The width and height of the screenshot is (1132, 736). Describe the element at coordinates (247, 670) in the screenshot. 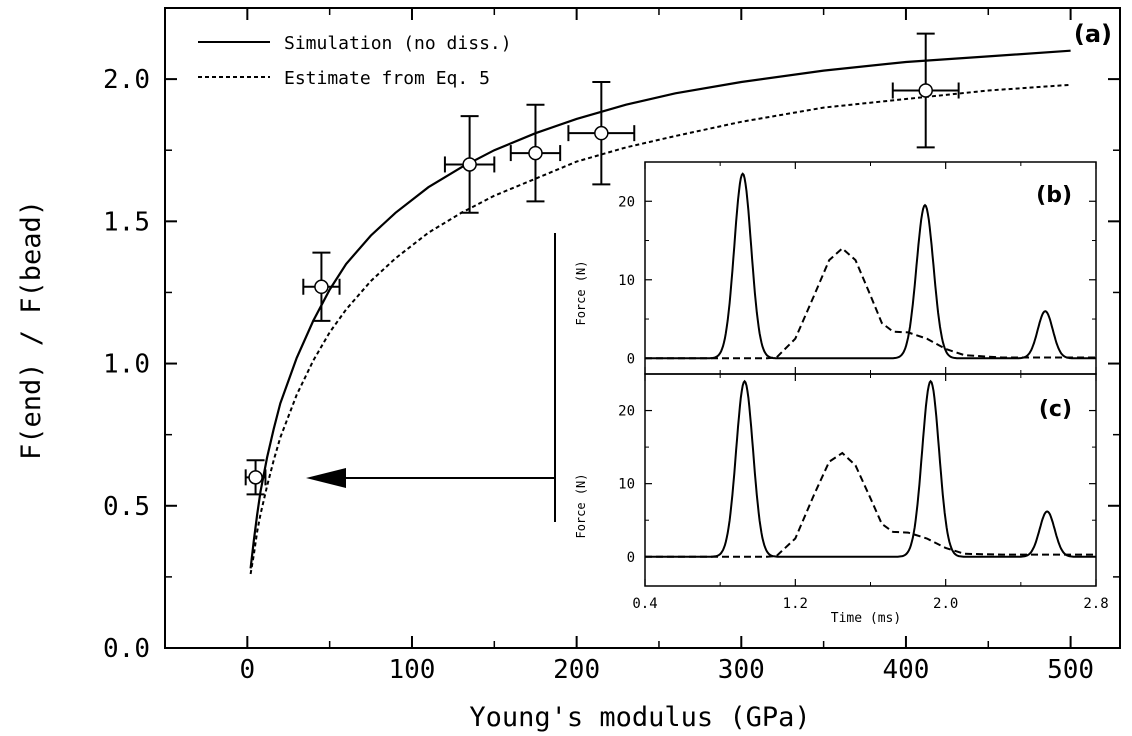

I see `x-tick-label: 0` at that location.